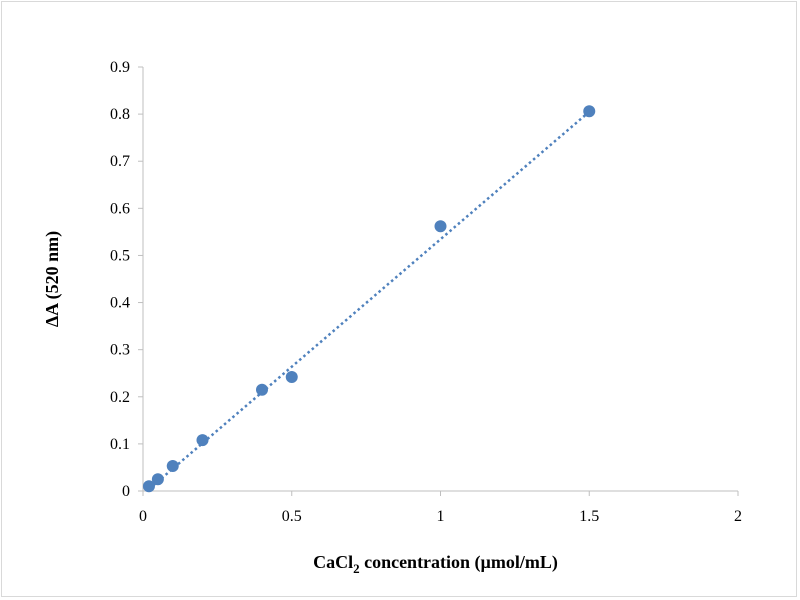  What do you see at coordinates (120, 397) in the screenshot?
I see `y-tick-label: 0.2` at bounding box center [120, 397].